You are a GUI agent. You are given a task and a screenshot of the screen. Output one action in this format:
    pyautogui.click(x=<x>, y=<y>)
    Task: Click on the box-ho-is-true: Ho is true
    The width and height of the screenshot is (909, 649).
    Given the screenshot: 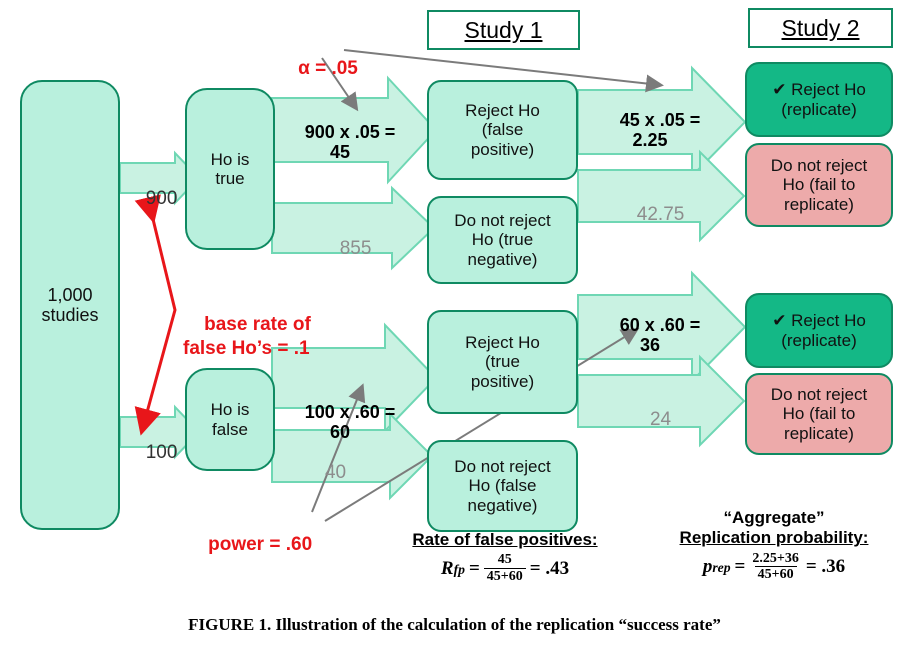 What is the action you would take?
    pyautogui.click(x=230, y=169)
    